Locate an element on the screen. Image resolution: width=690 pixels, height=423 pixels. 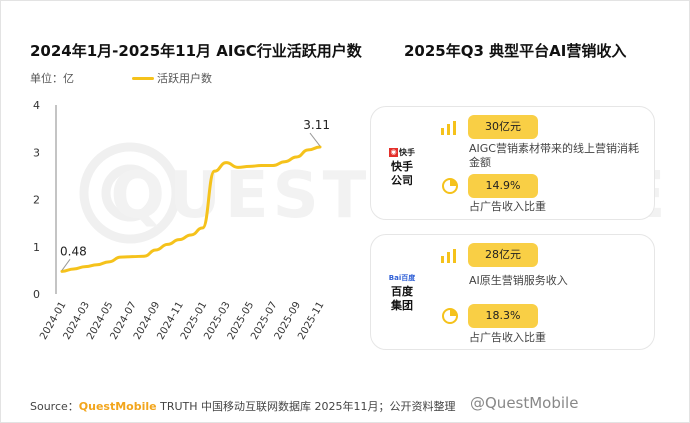
data-label: 0.48 is located at coordinates (73, 251).